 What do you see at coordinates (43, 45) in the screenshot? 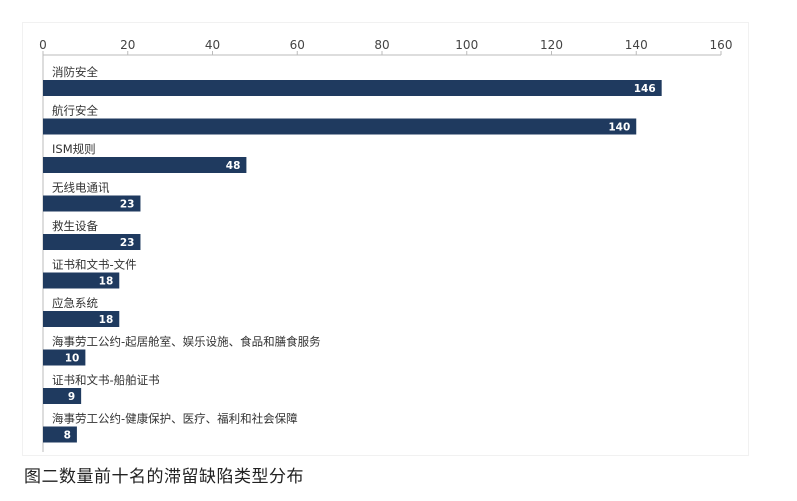
I see `x-tick-label: 0` at bounding box center [43, 45].